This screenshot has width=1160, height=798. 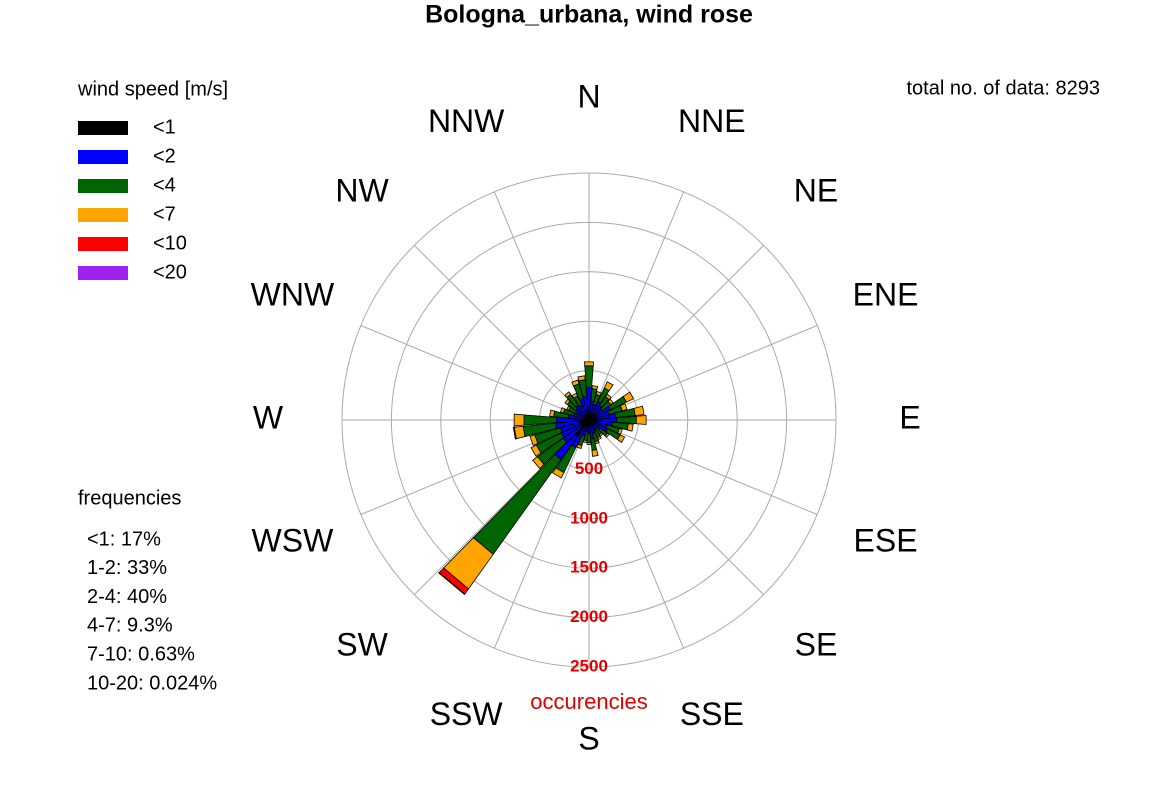 What do you see at coordinates (130, 626) in the screenshot?
I see `frequency-line: 4-7: 9.3%` at bounding box center [130, 626].